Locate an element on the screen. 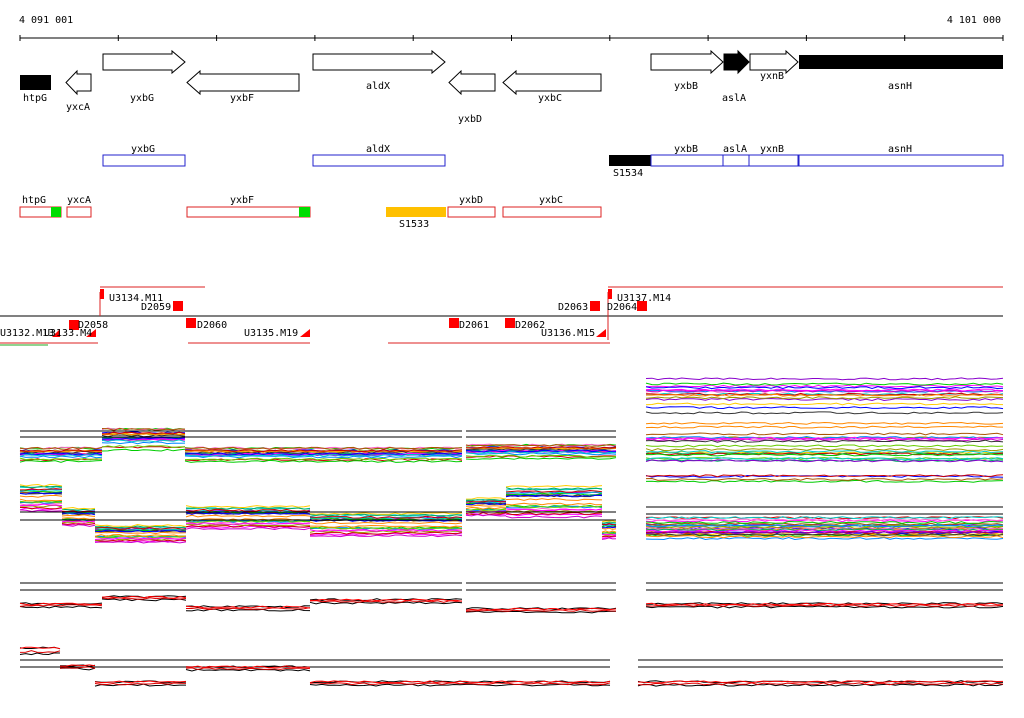 This screenshot has height=718, width=1024. gene-label-yxbD: yxbD is located at coordinates (470, 119).